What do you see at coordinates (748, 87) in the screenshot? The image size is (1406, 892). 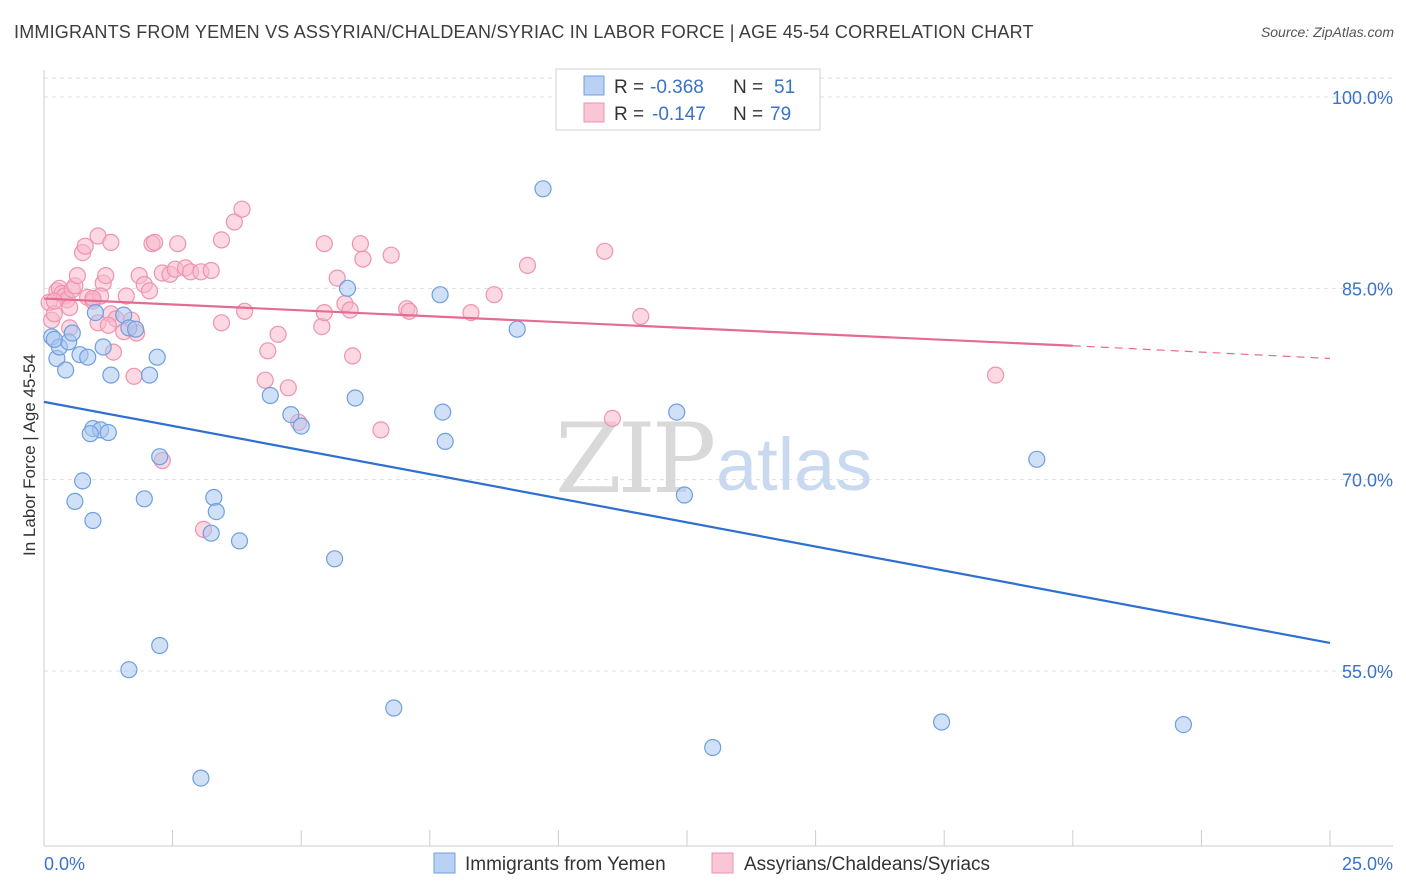 I see `legend-n-label-blue: N =` at bounding box center [748, 87].